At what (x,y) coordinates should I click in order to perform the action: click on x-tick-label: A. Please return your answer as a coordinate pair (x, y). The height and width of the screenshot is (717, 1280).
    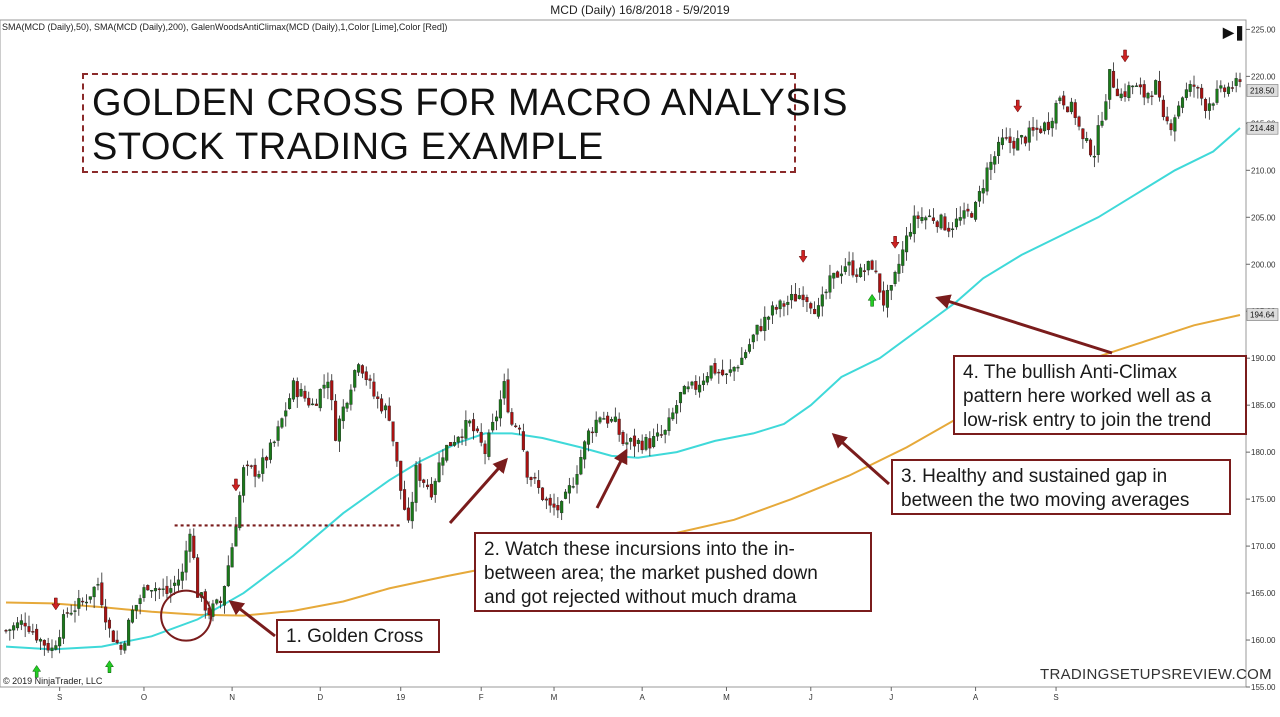
    Looking at the image, I should click on (976, 697).